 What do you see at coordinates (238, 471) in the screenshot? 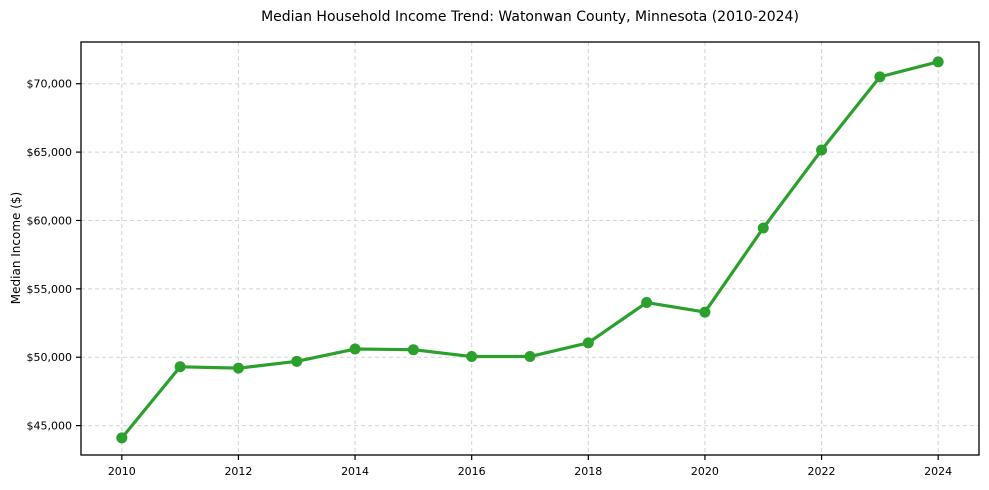
I see `x-tick-label: 2012` at bounding box center [238, 471].